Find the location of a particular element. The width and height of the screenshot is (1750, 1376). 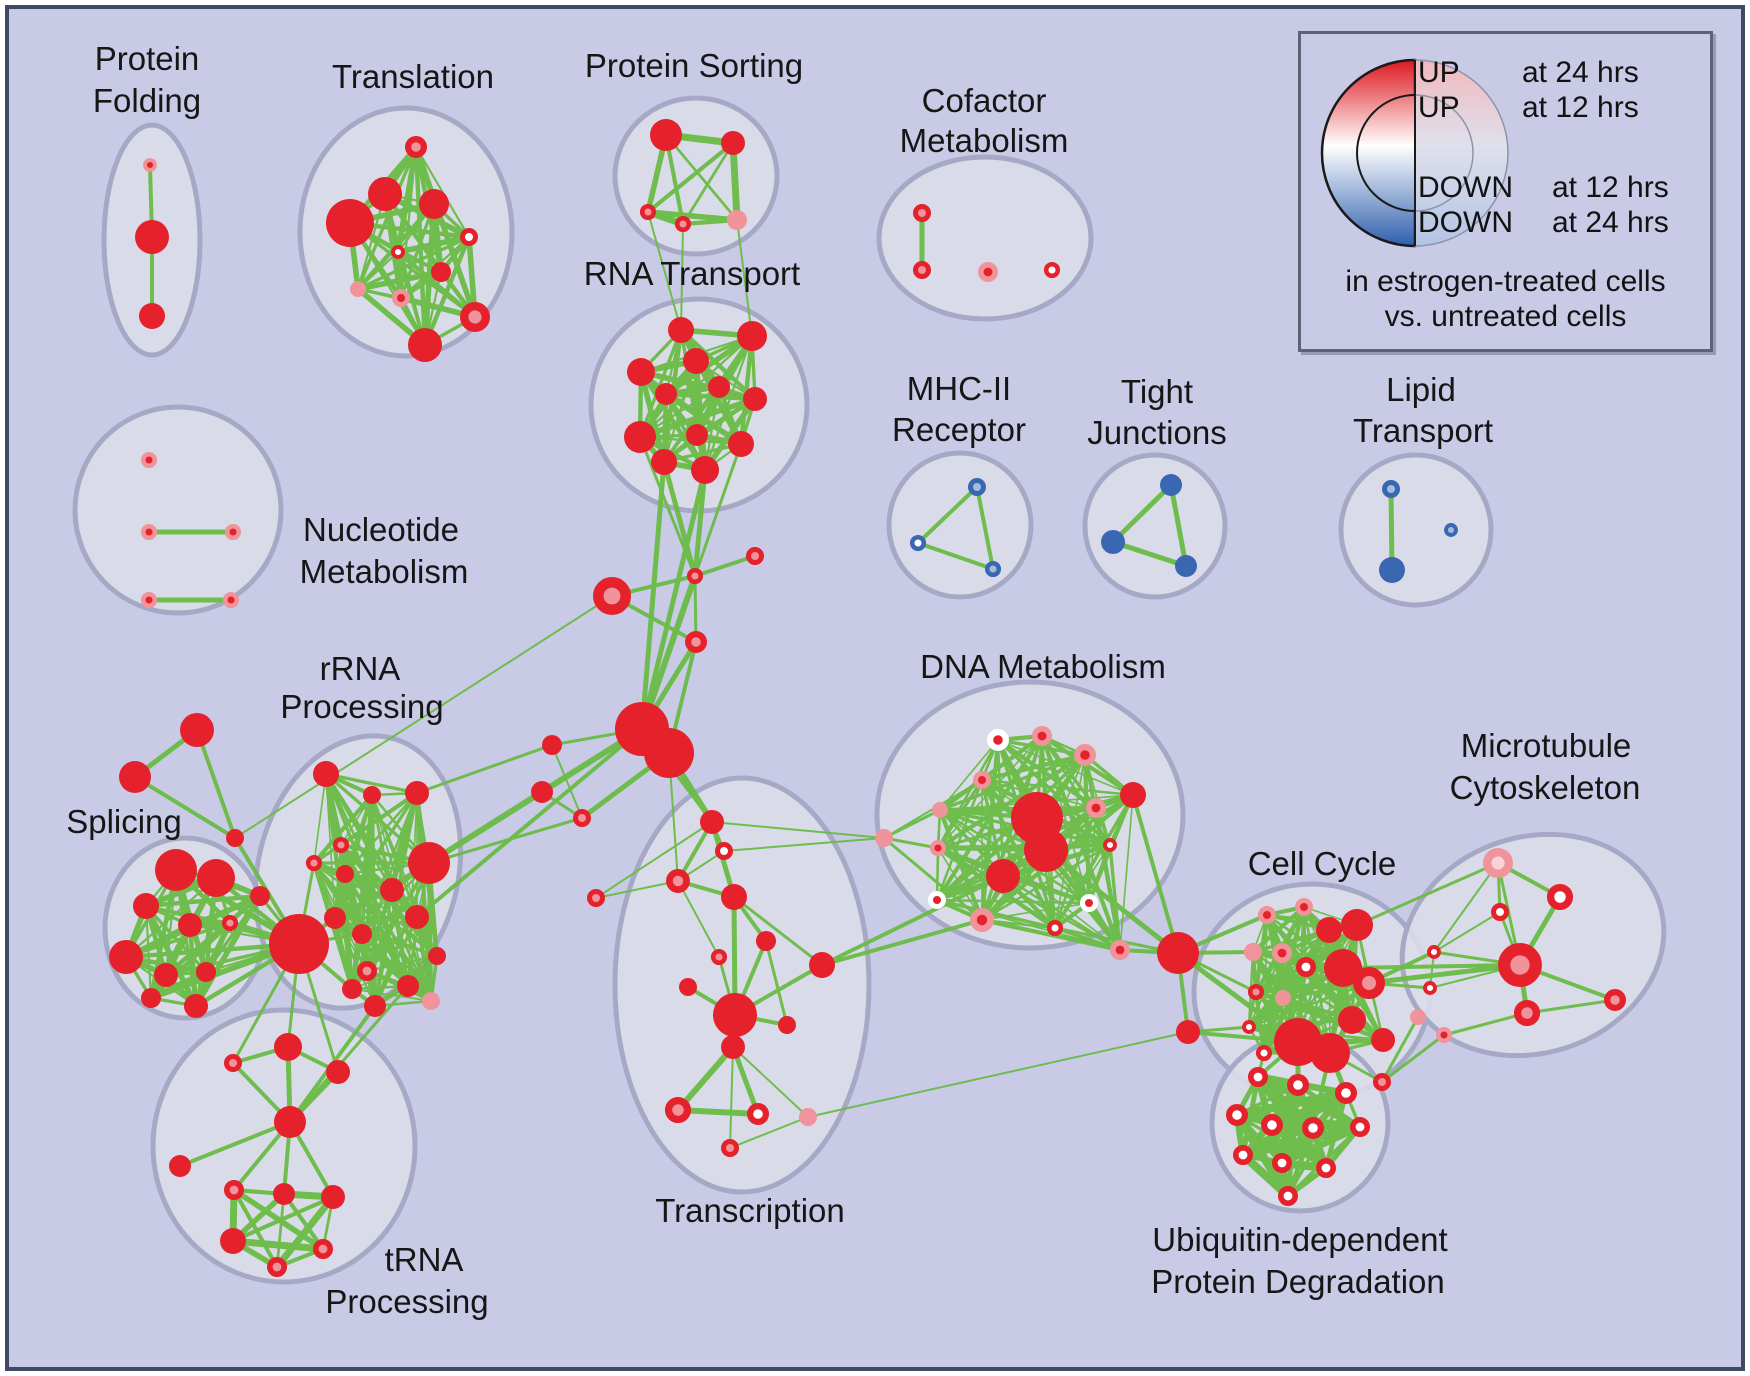

cluster-cm-label-0: Cofactor is located at coordinates (984, 100).